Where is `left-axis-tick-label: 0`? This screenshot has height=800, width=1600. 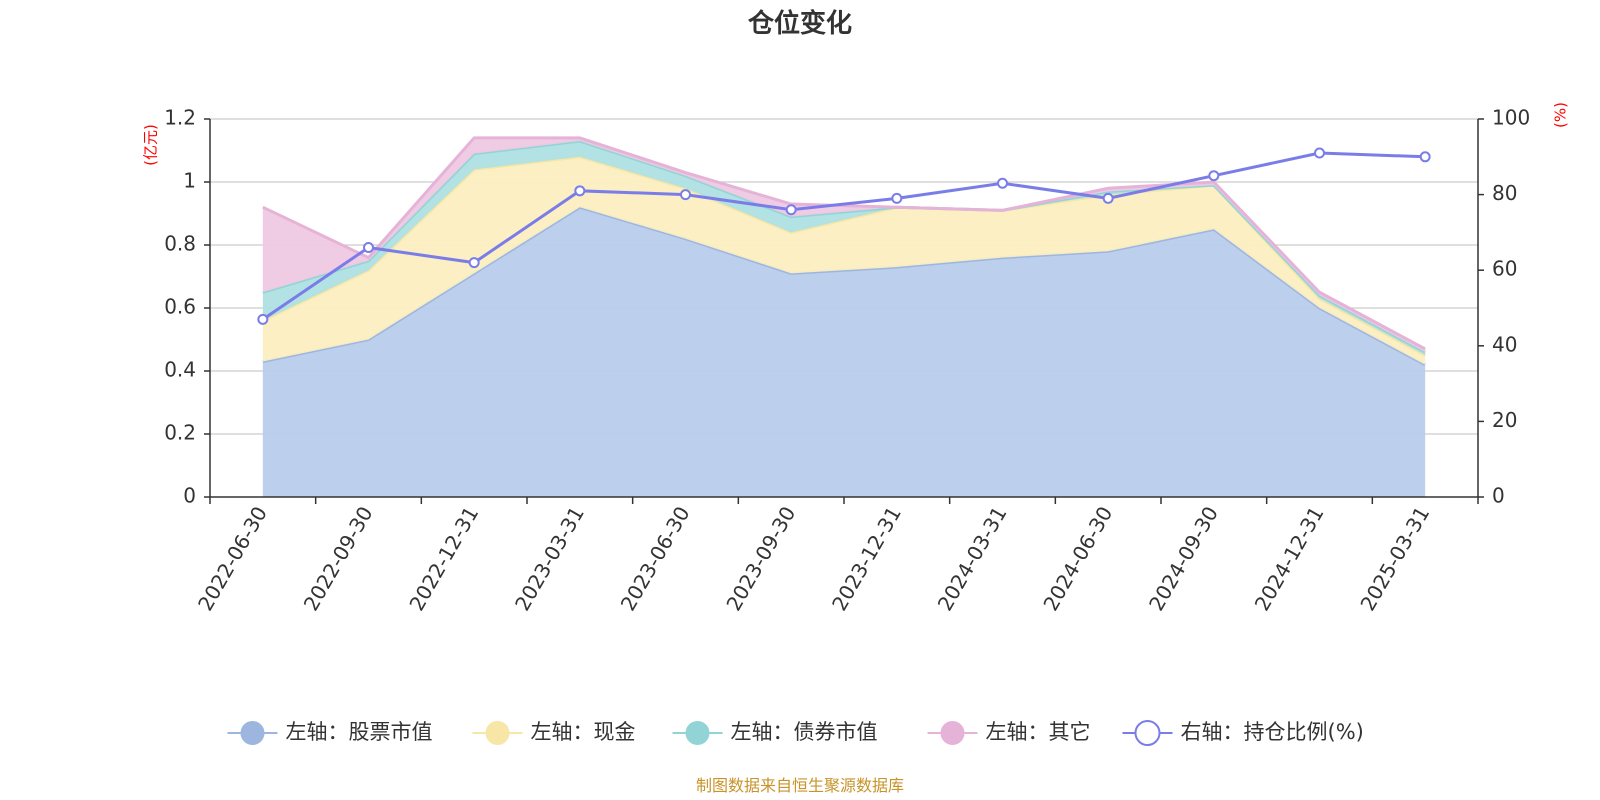
left-axis-tick-label: 0 is located at coordinates (189, 496).